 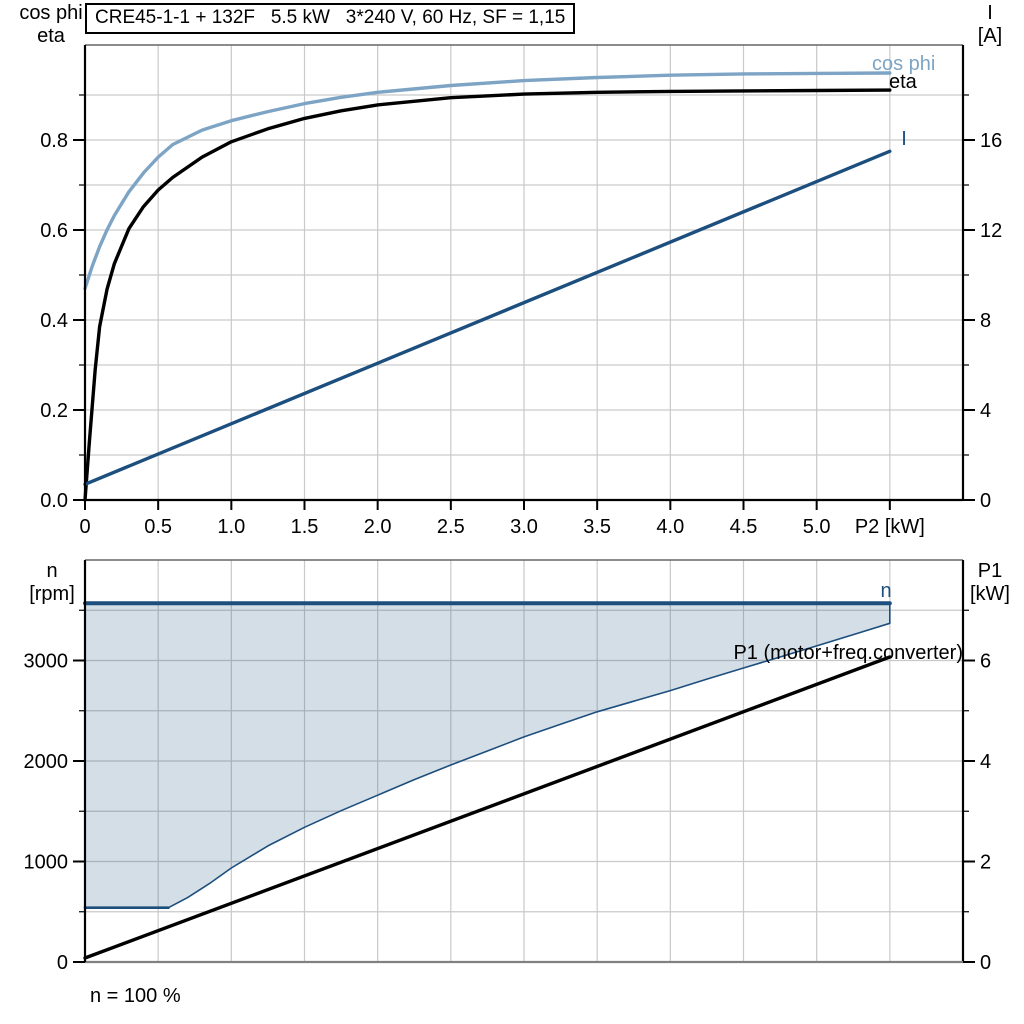 I want to click on axis-title-n: n, so click(x=52, y=571).